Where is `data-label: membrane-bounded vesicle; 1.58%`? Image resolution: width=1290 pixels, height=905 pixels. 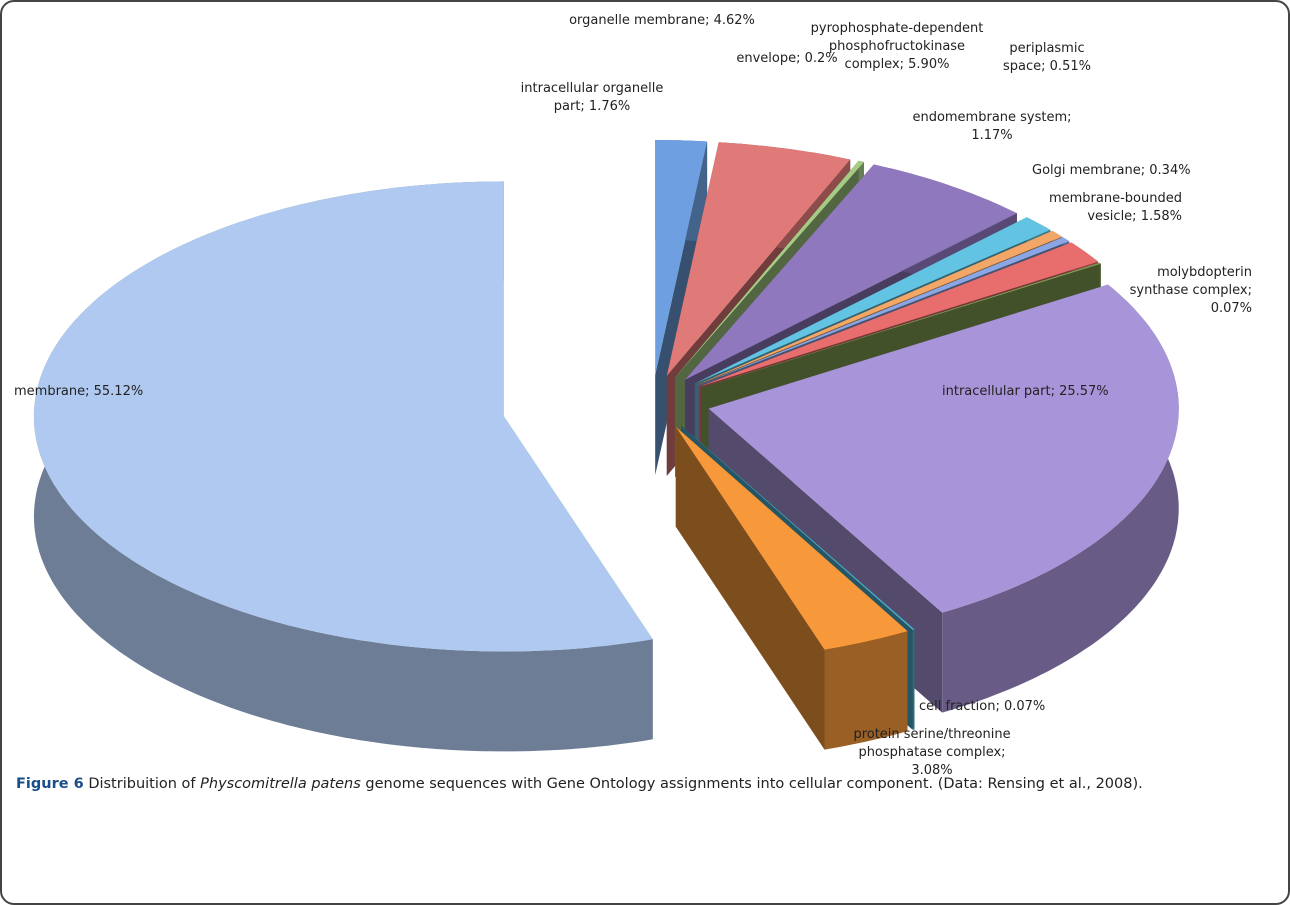 data-label: membrane-bounded vesicle; 1.58% is located at coordinates (1115, 207).